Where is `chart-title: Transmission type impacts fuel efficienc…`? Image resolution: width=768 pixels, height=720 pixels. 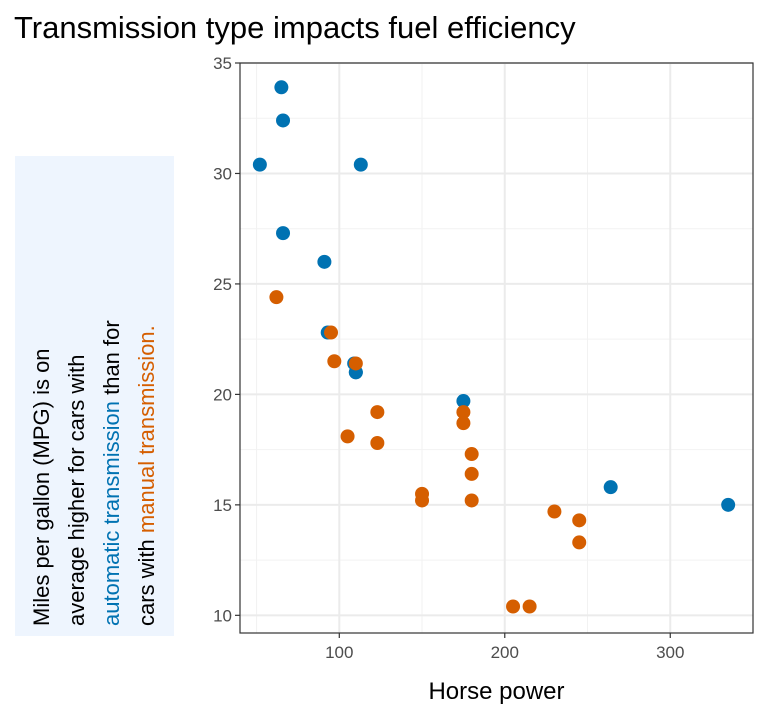
chart-title: Transmission type impacts fuel efficienc… is located at coordinates (295, 27).